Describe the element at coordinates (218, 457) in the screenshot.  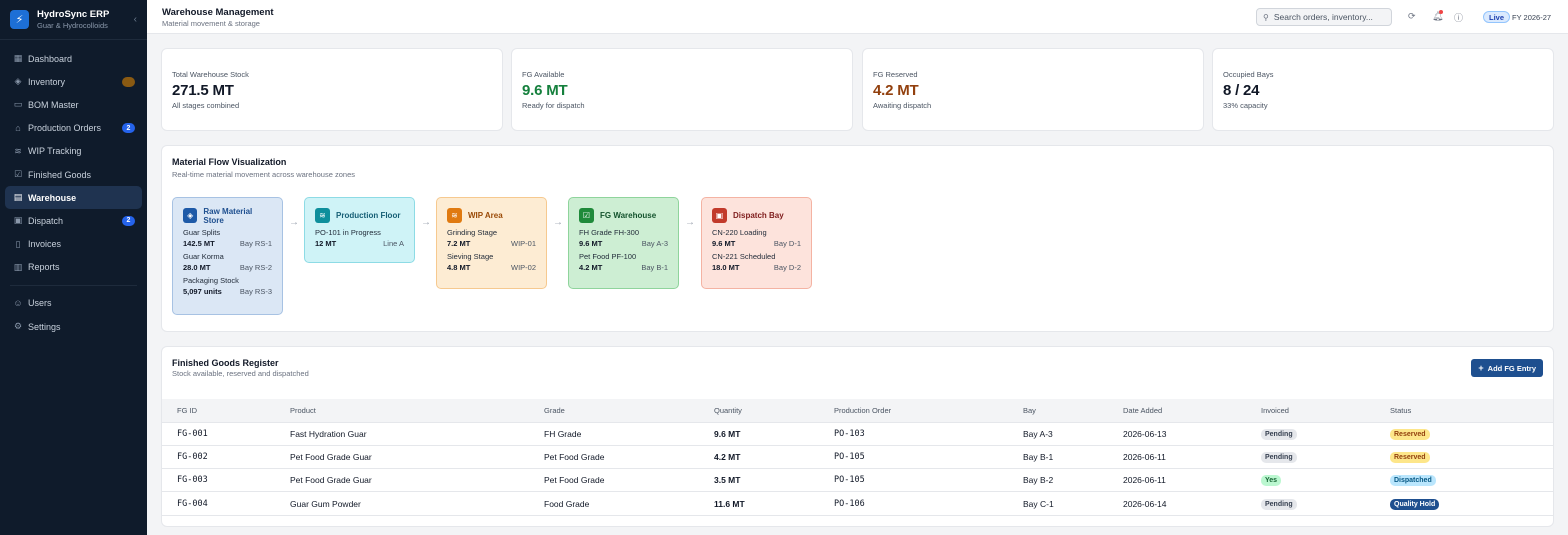
I see `fg-id-link: FG-002` at that location.